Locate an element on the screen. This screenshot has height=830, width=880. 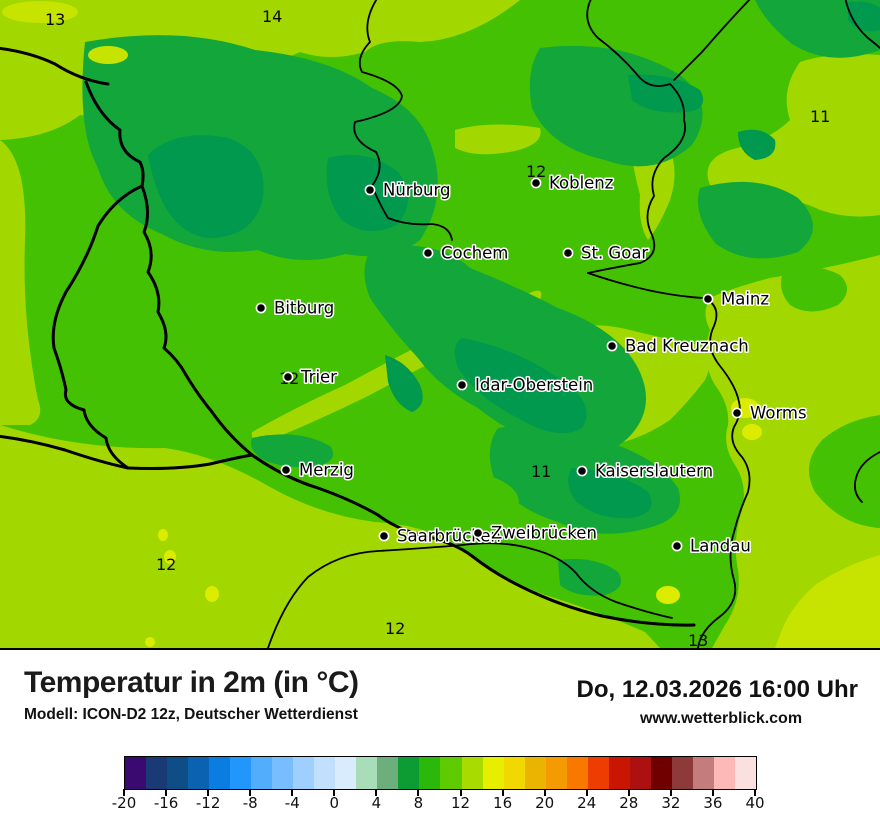
legend-tick-label: 8 is located at coordinates (418, 803).